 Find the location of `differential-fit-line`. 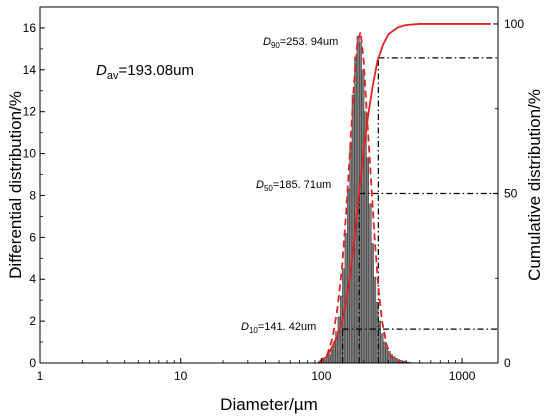

differential-fit-line is located at coordinates (360, 197).